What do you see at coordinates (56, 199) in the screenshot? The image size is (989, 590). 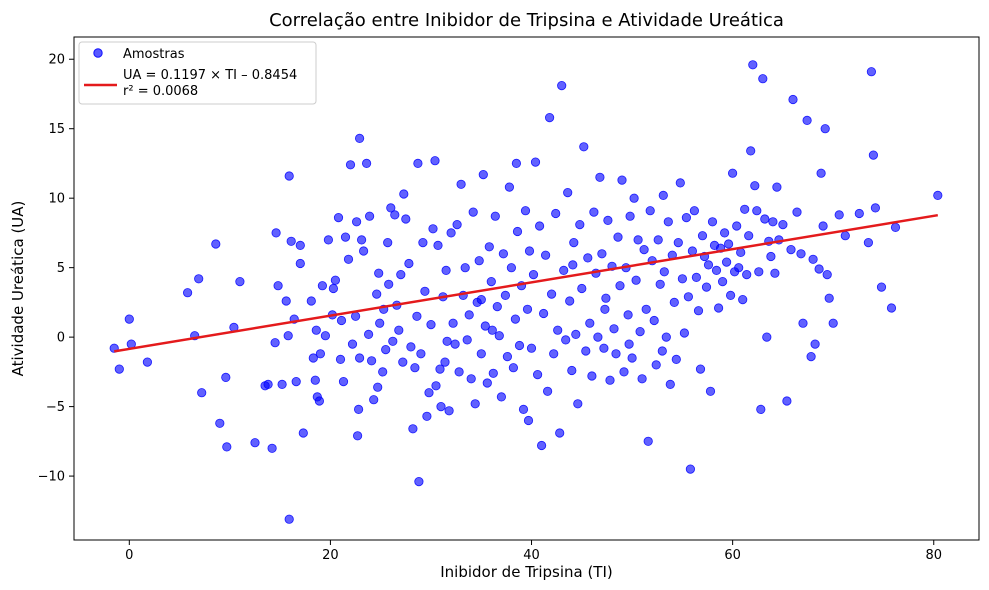 I see `y-tick-label: 10` at bounding box center [56, 199].